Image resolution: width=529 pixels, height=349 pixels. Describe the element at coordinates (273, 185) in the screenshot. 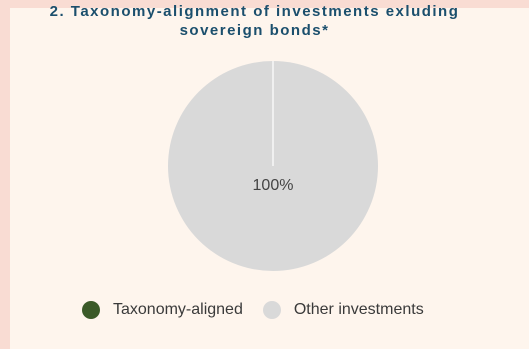

I see `pie-data-label-other: 100%` at that location.